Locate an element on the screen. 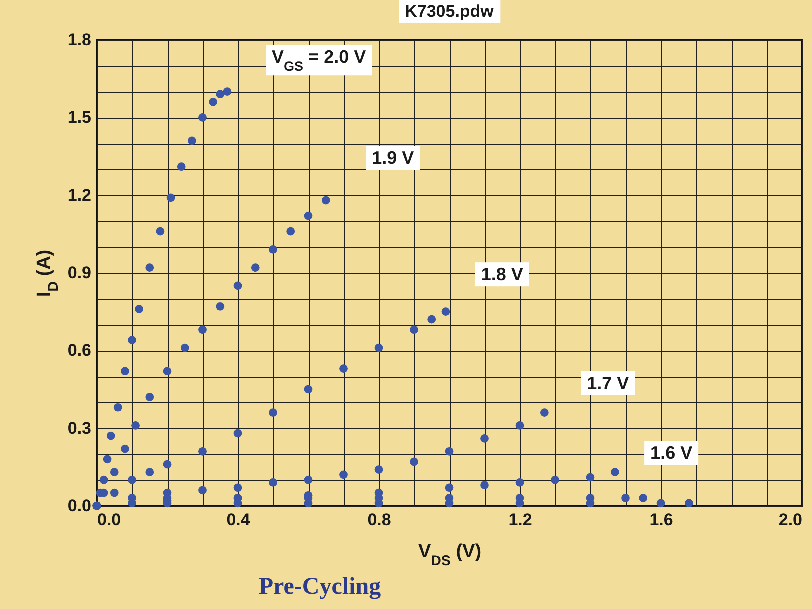  y-tick-label: 0.9 is located at coordinates (80, 273).